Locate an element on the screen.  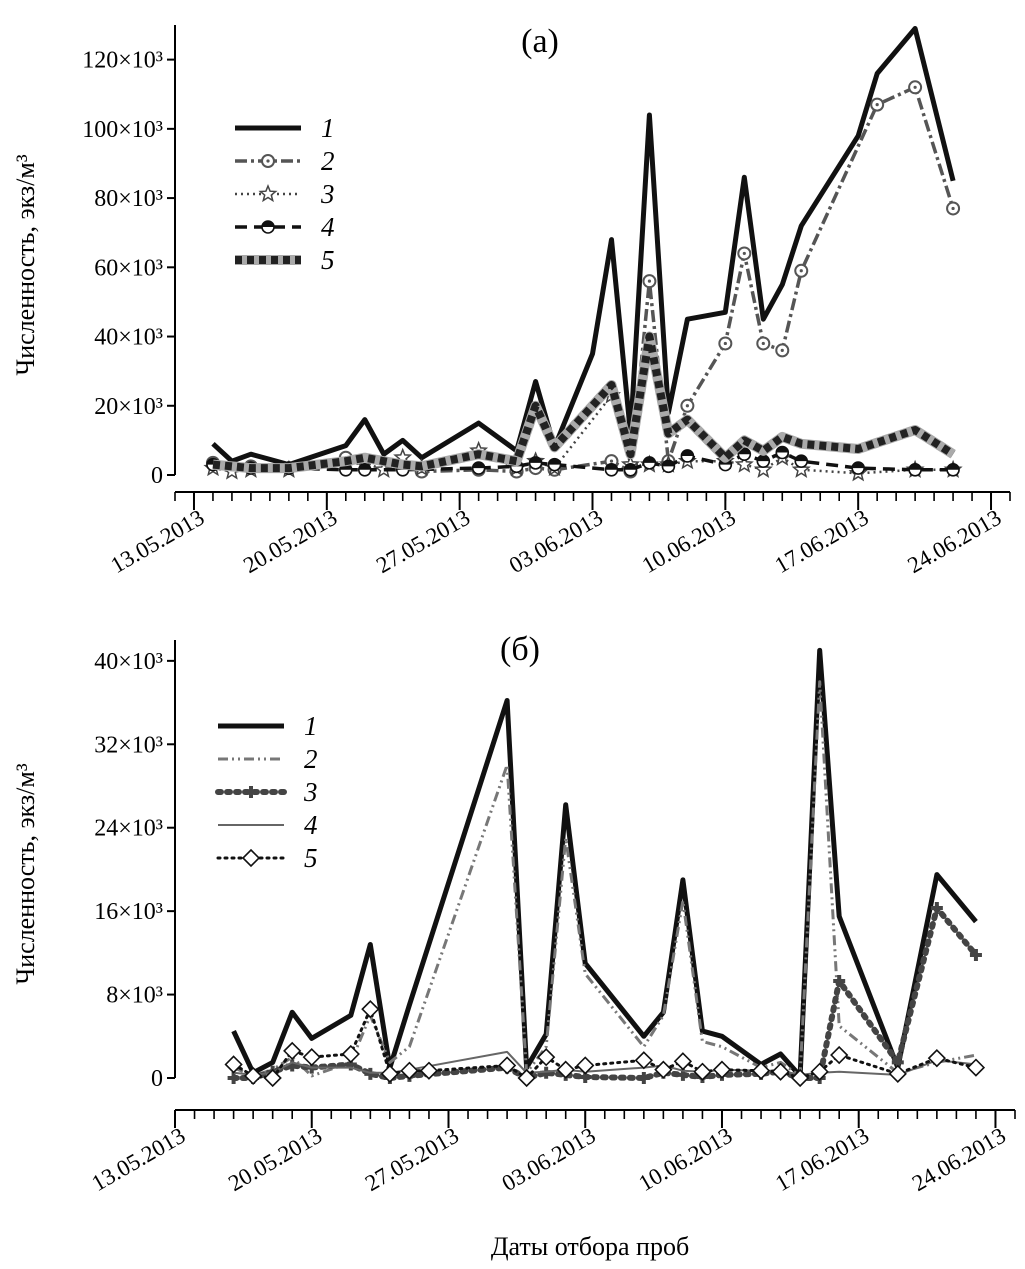
y-tick-label: 100×10³ is located at coordinates (122, 130).